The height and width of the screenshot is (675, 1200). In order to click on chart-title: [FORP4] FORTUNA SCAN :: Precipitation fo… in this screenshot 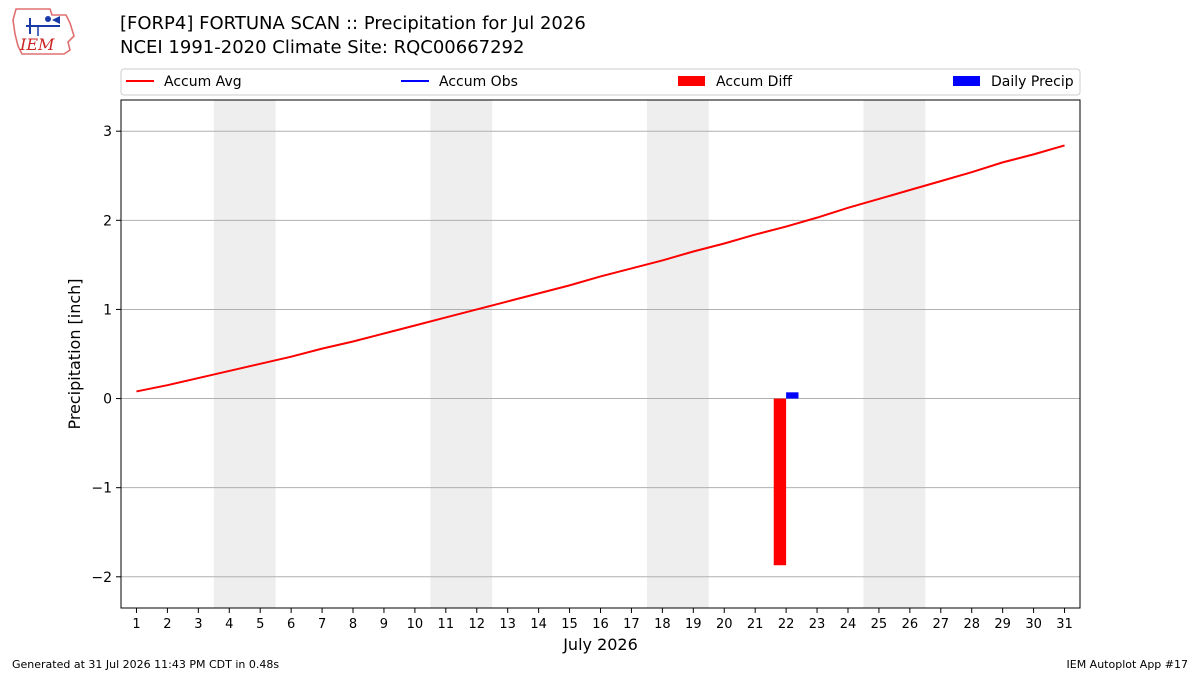, I will do `click(353, 23)`.